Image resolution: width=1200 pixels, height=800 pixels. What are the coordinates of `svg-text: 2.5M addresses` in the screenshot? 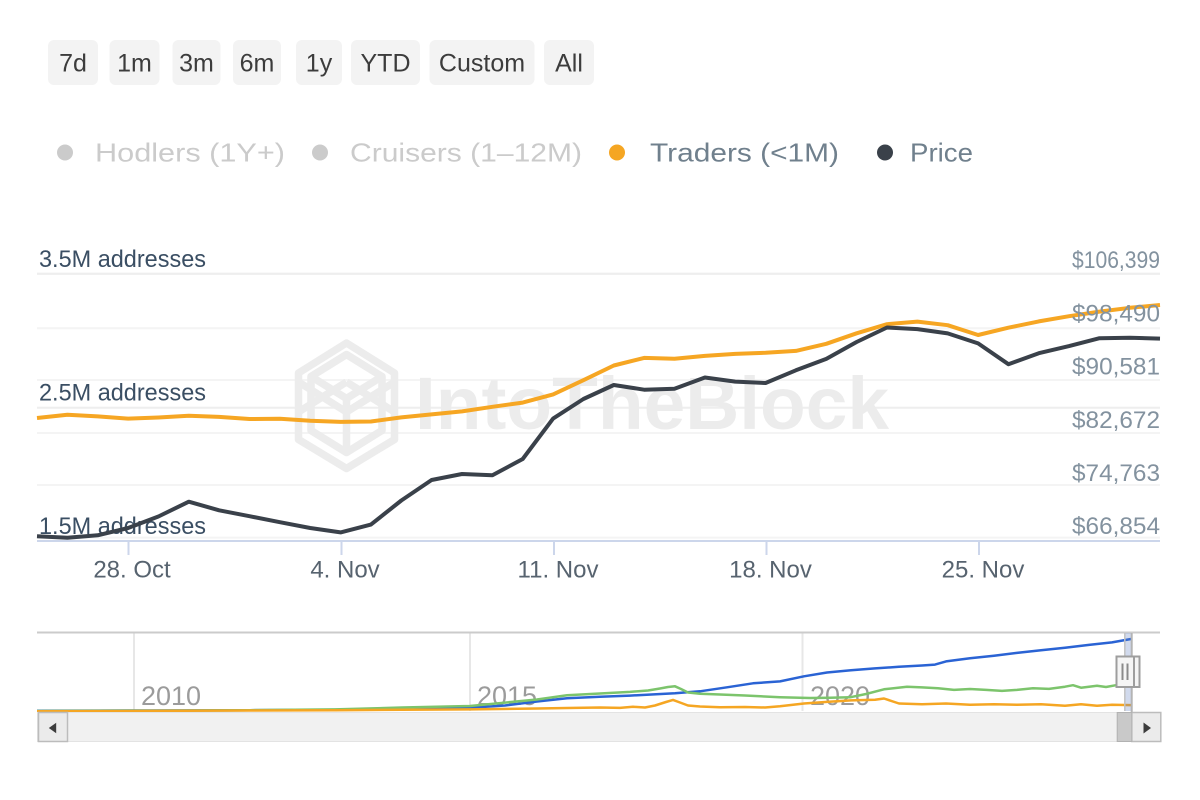 It's located at (122, 392).